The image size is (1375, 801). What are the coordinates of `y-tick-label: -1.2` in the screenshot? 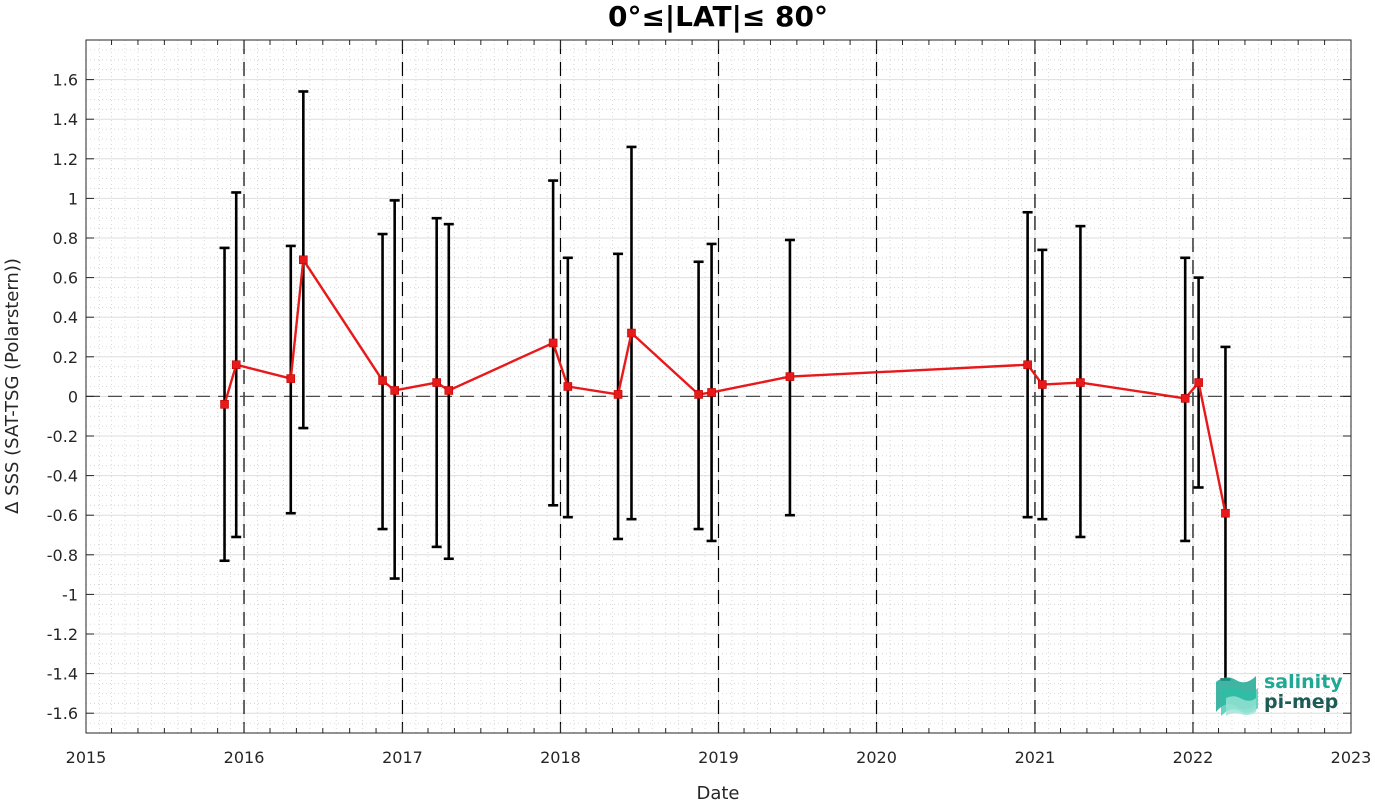 It's located at (62, 634).